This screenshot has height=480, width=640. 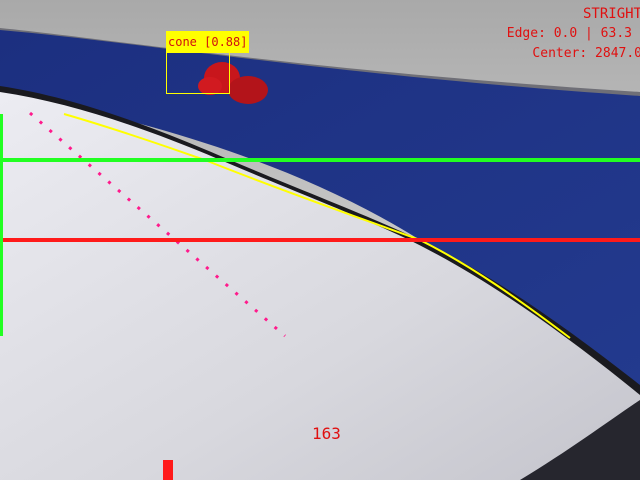 What do you see at coordinates (569, 33) in the screenshot?
I see `edge-readout: Edge: 0.0 | 63.3` at bounding box center [569, 33].